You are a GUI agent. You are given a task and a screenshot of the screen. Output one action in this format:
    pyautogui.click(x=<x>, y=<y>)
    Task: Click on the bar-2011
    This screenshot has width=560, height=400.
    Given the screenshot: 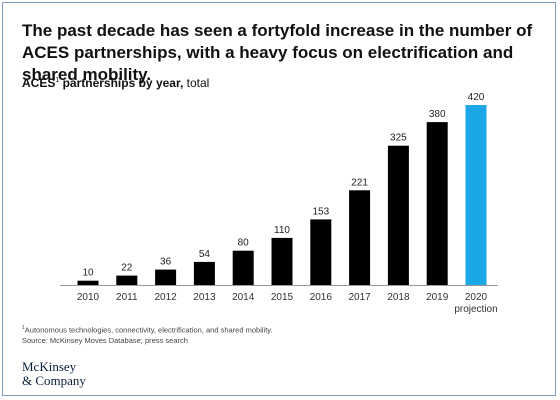 What is the action you would take?
    pyautogui.click(x=127, y=280)
    